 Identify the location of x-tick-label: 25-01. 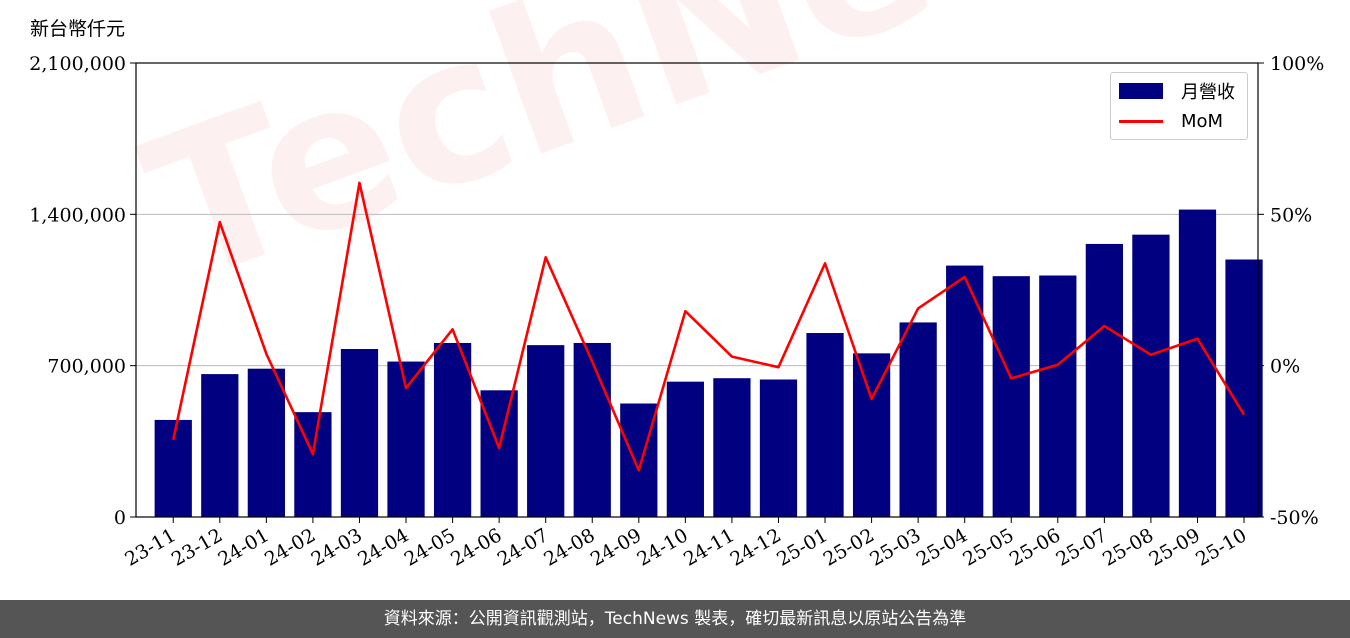
(802, 547).